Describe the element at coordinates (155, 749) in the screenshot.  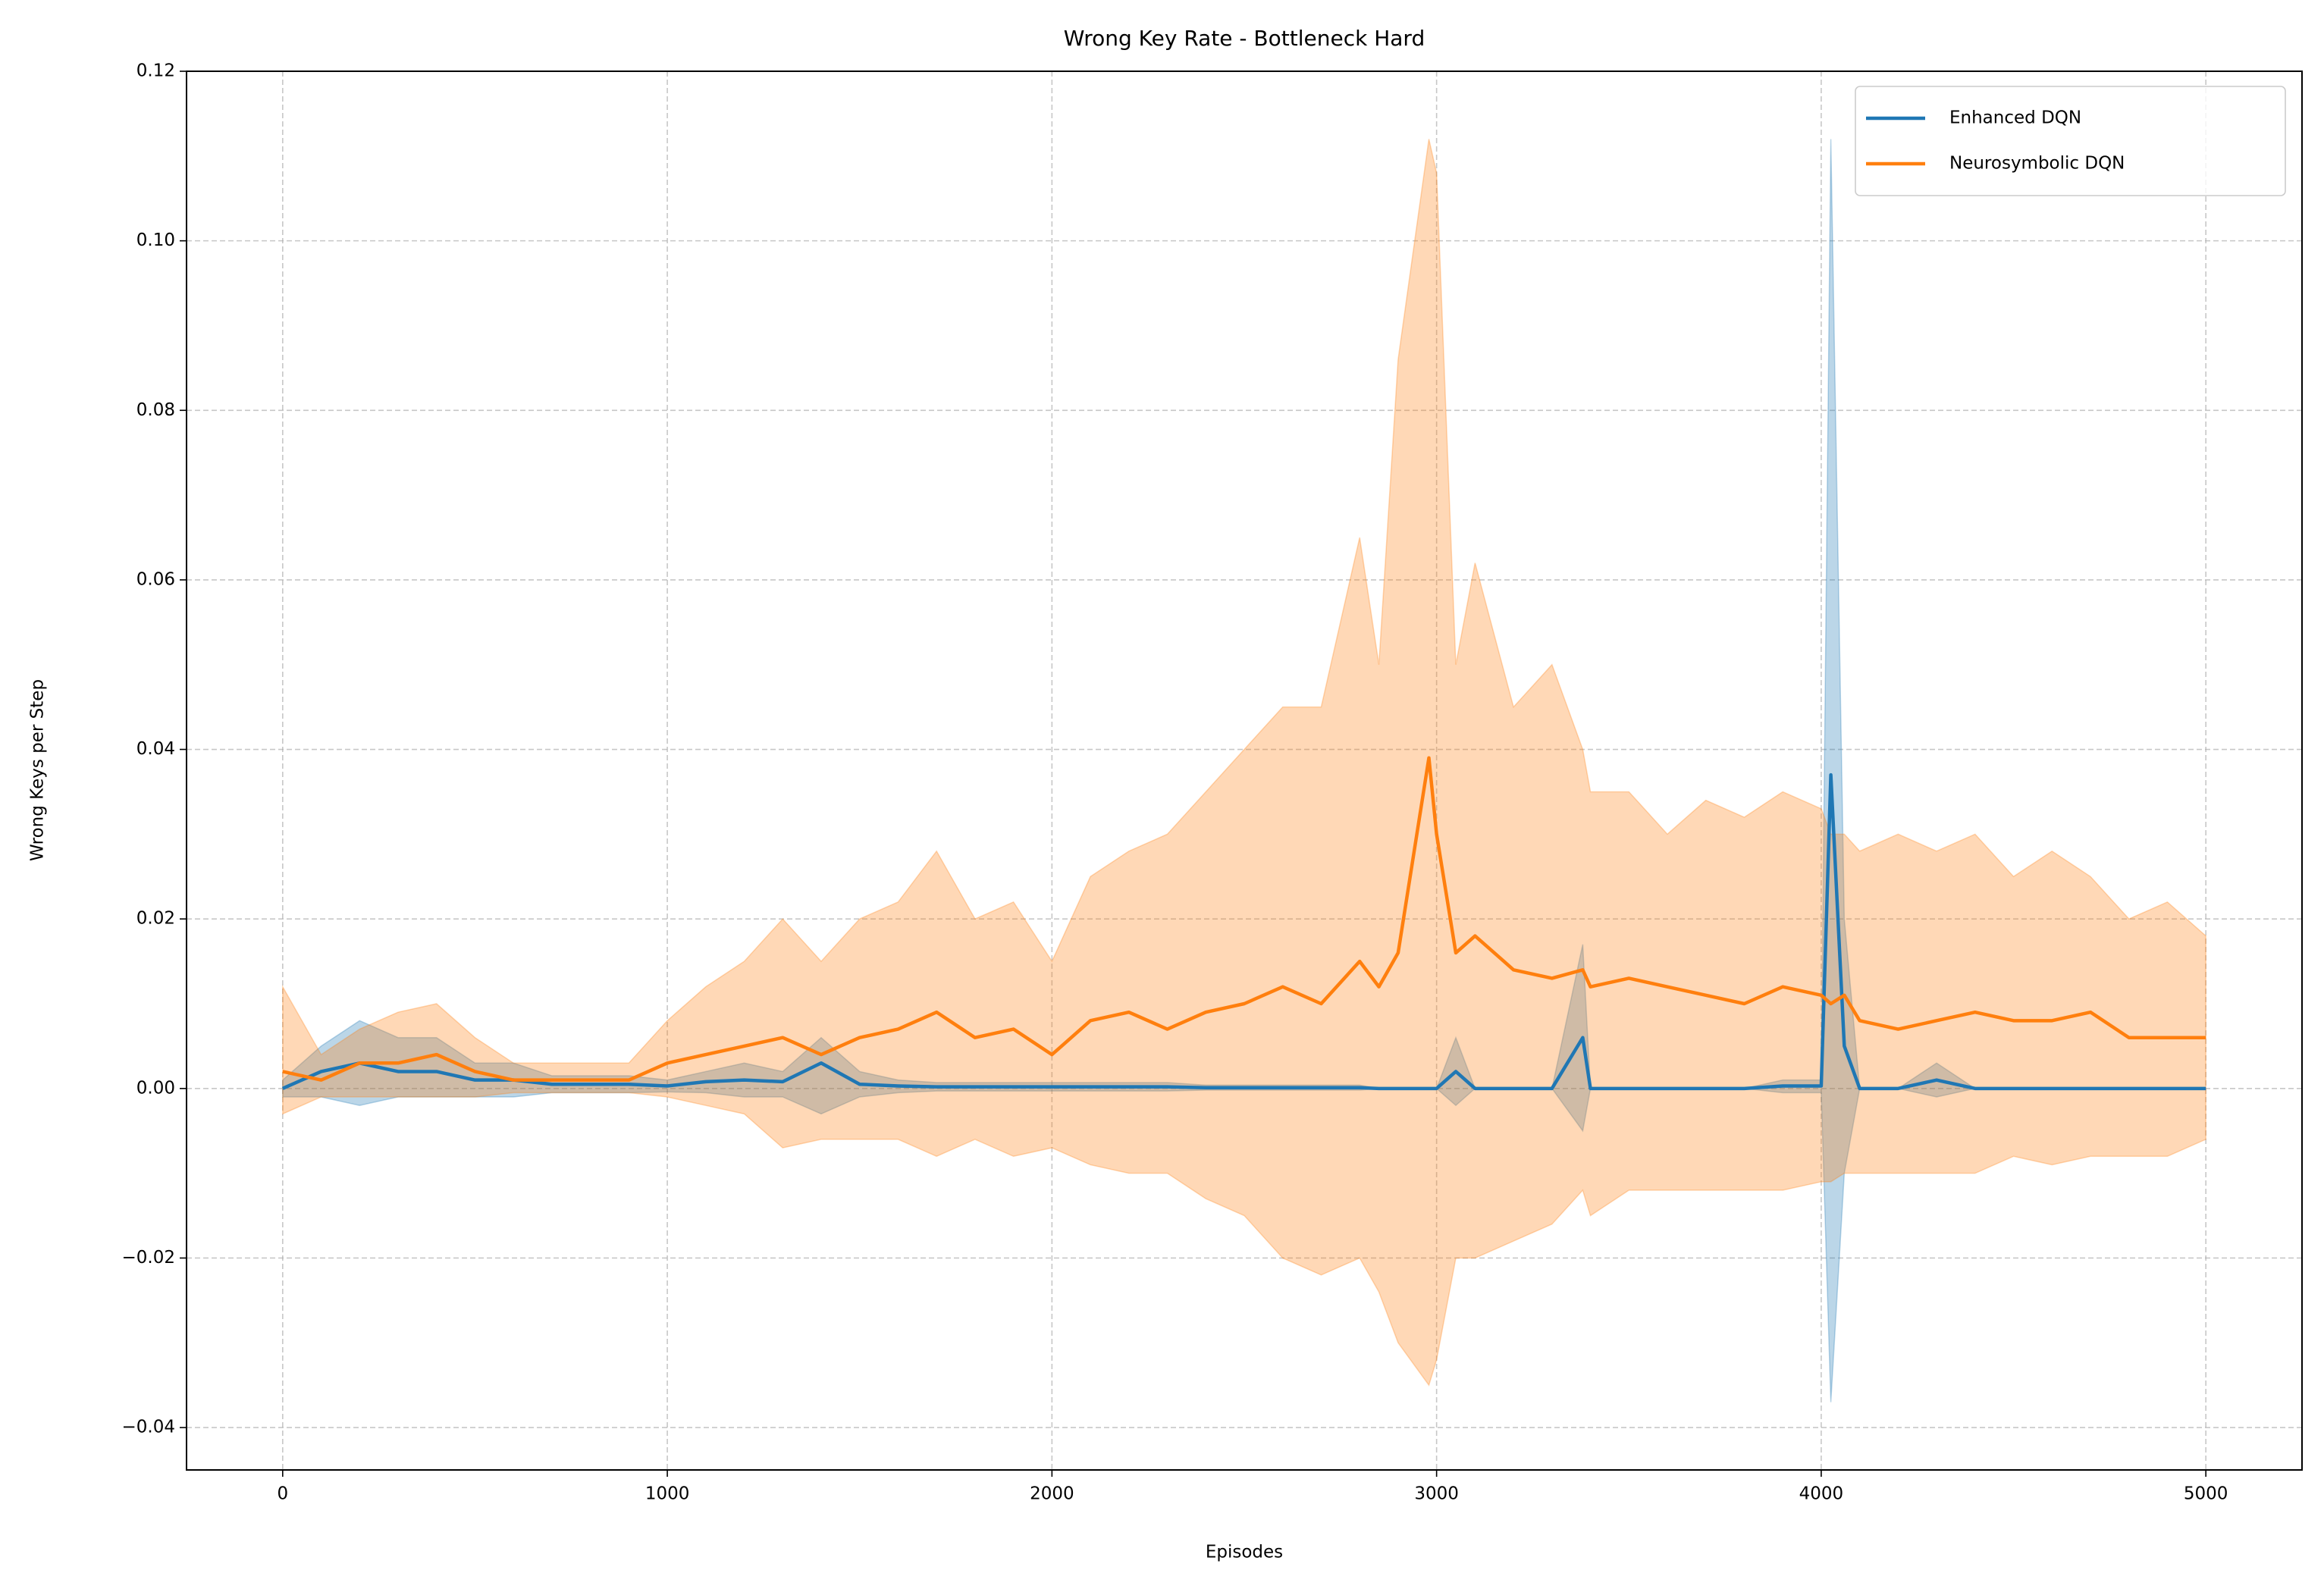
I see `y-tick-label: 0.04` at that location.